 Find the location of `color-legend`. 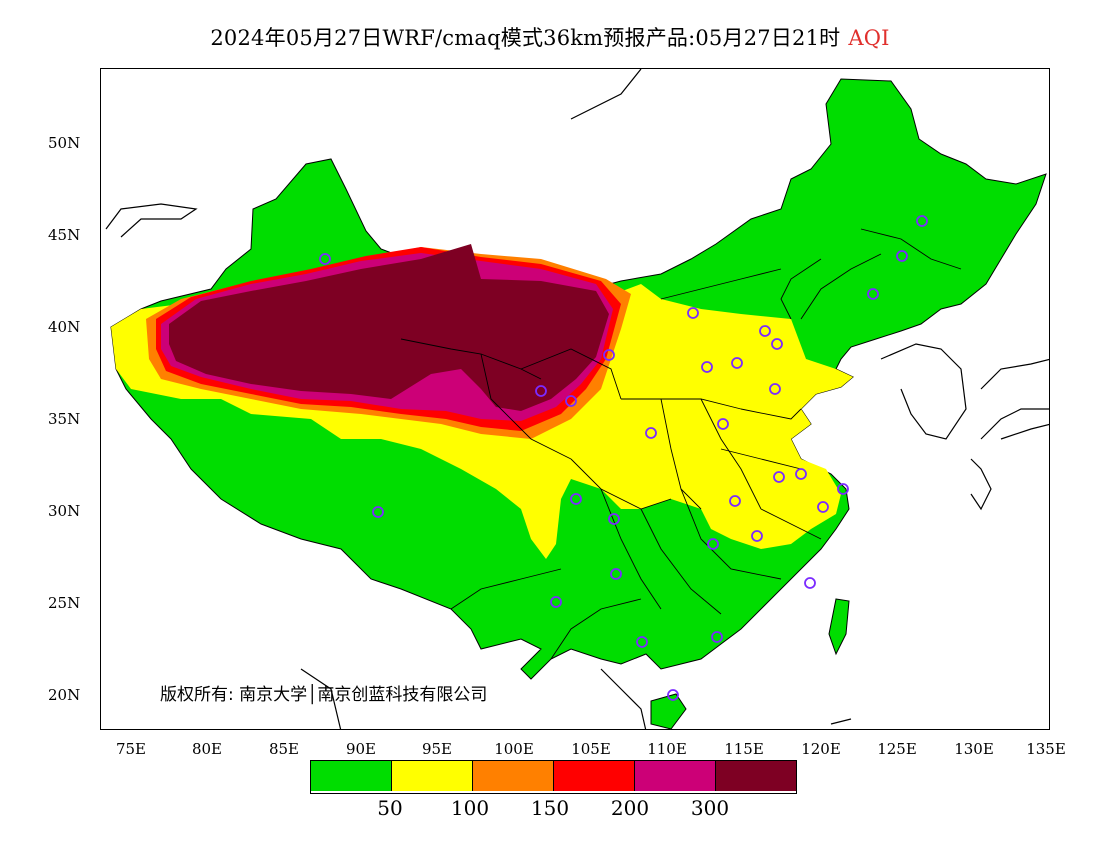

color-legend is located at coordinates (553, 777).